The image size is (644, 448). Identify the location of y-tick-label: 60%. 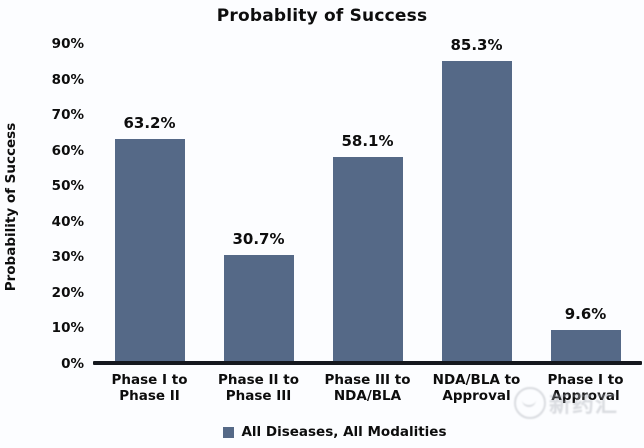
(67, 150).